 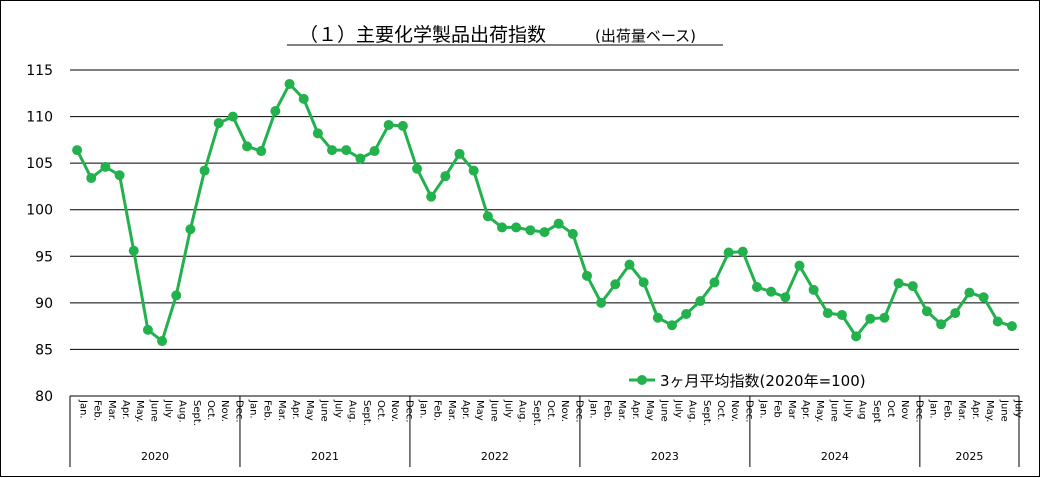 I want to click on year-label: 2020, so click(x=155, y=456).